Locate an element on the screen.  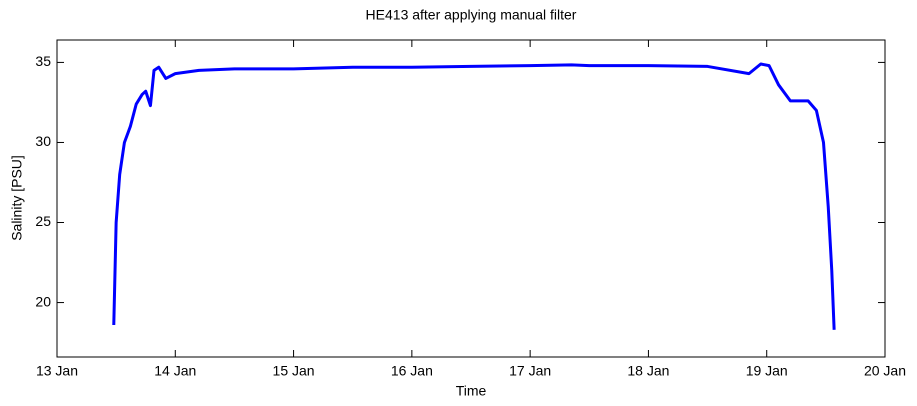
y-tick-label: 20 is located at coordinates (43, 301).